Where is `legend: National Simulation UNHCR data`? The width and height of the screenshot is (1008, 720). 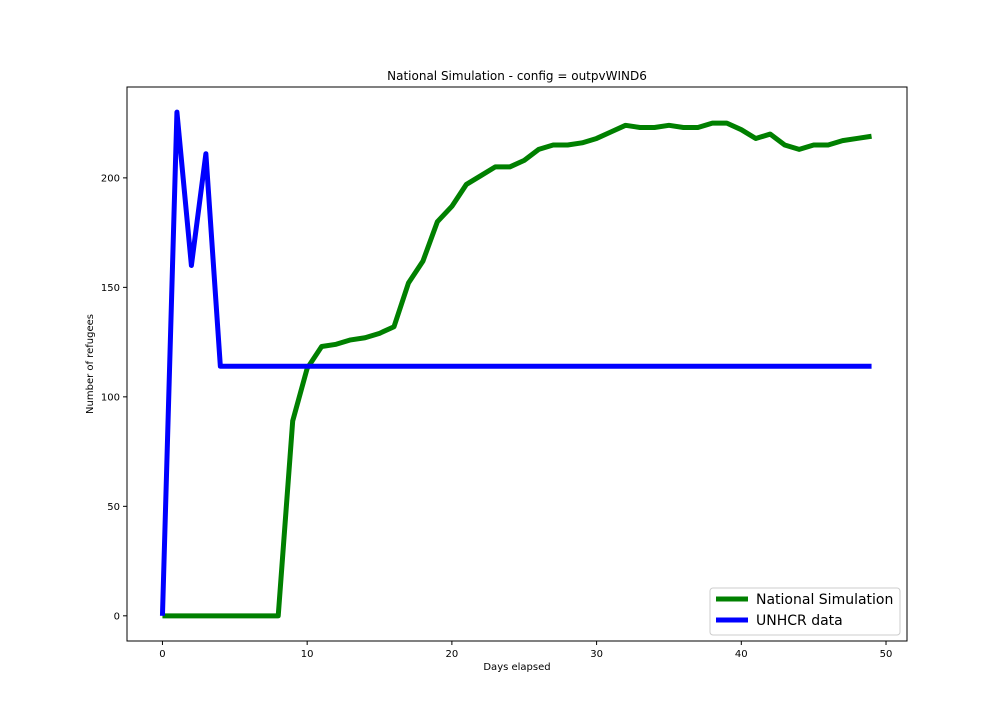 legend: National Simulation UNHCR data is located at coordinates (805, 611).